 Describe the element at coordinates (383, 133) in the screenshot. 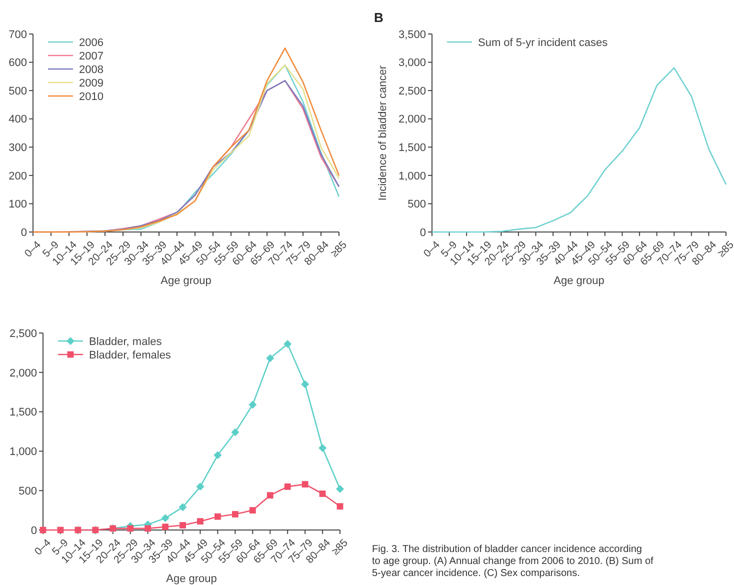

I see `y-axis-title: Incidence of bladder cancer` at that location.